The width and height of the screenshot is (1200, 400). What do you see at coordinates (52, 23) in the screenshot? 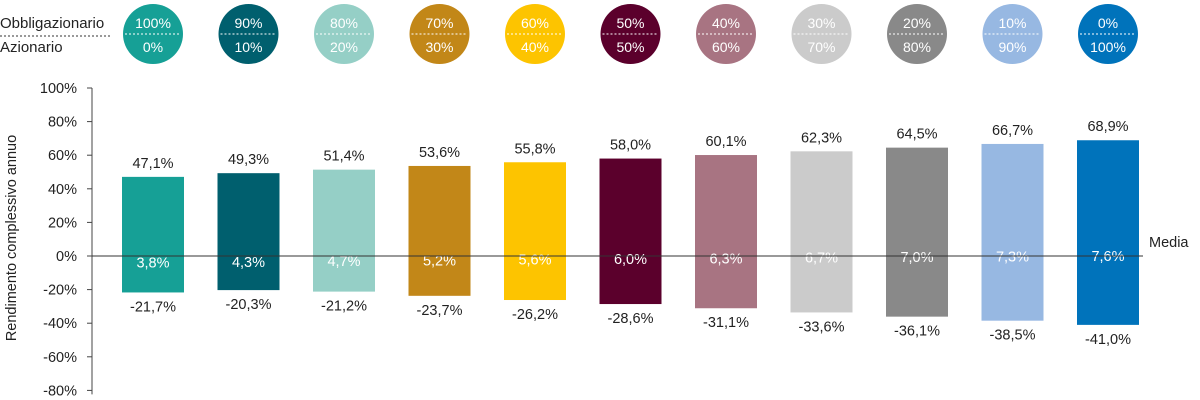
I see `header-bond-label: Obbligazionario` at bounding box center [52, 23].